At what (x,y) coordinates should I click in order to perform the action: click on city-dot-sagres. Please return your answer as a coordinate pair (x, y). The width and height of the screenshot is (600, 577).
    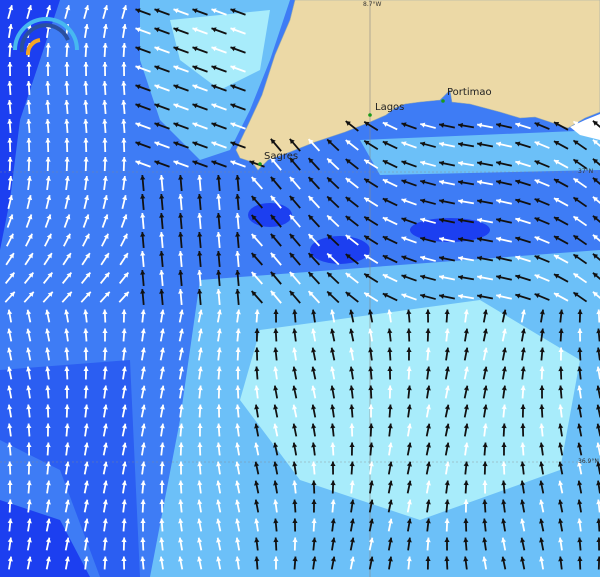
    Looking at the image, I should click on (260, 164).